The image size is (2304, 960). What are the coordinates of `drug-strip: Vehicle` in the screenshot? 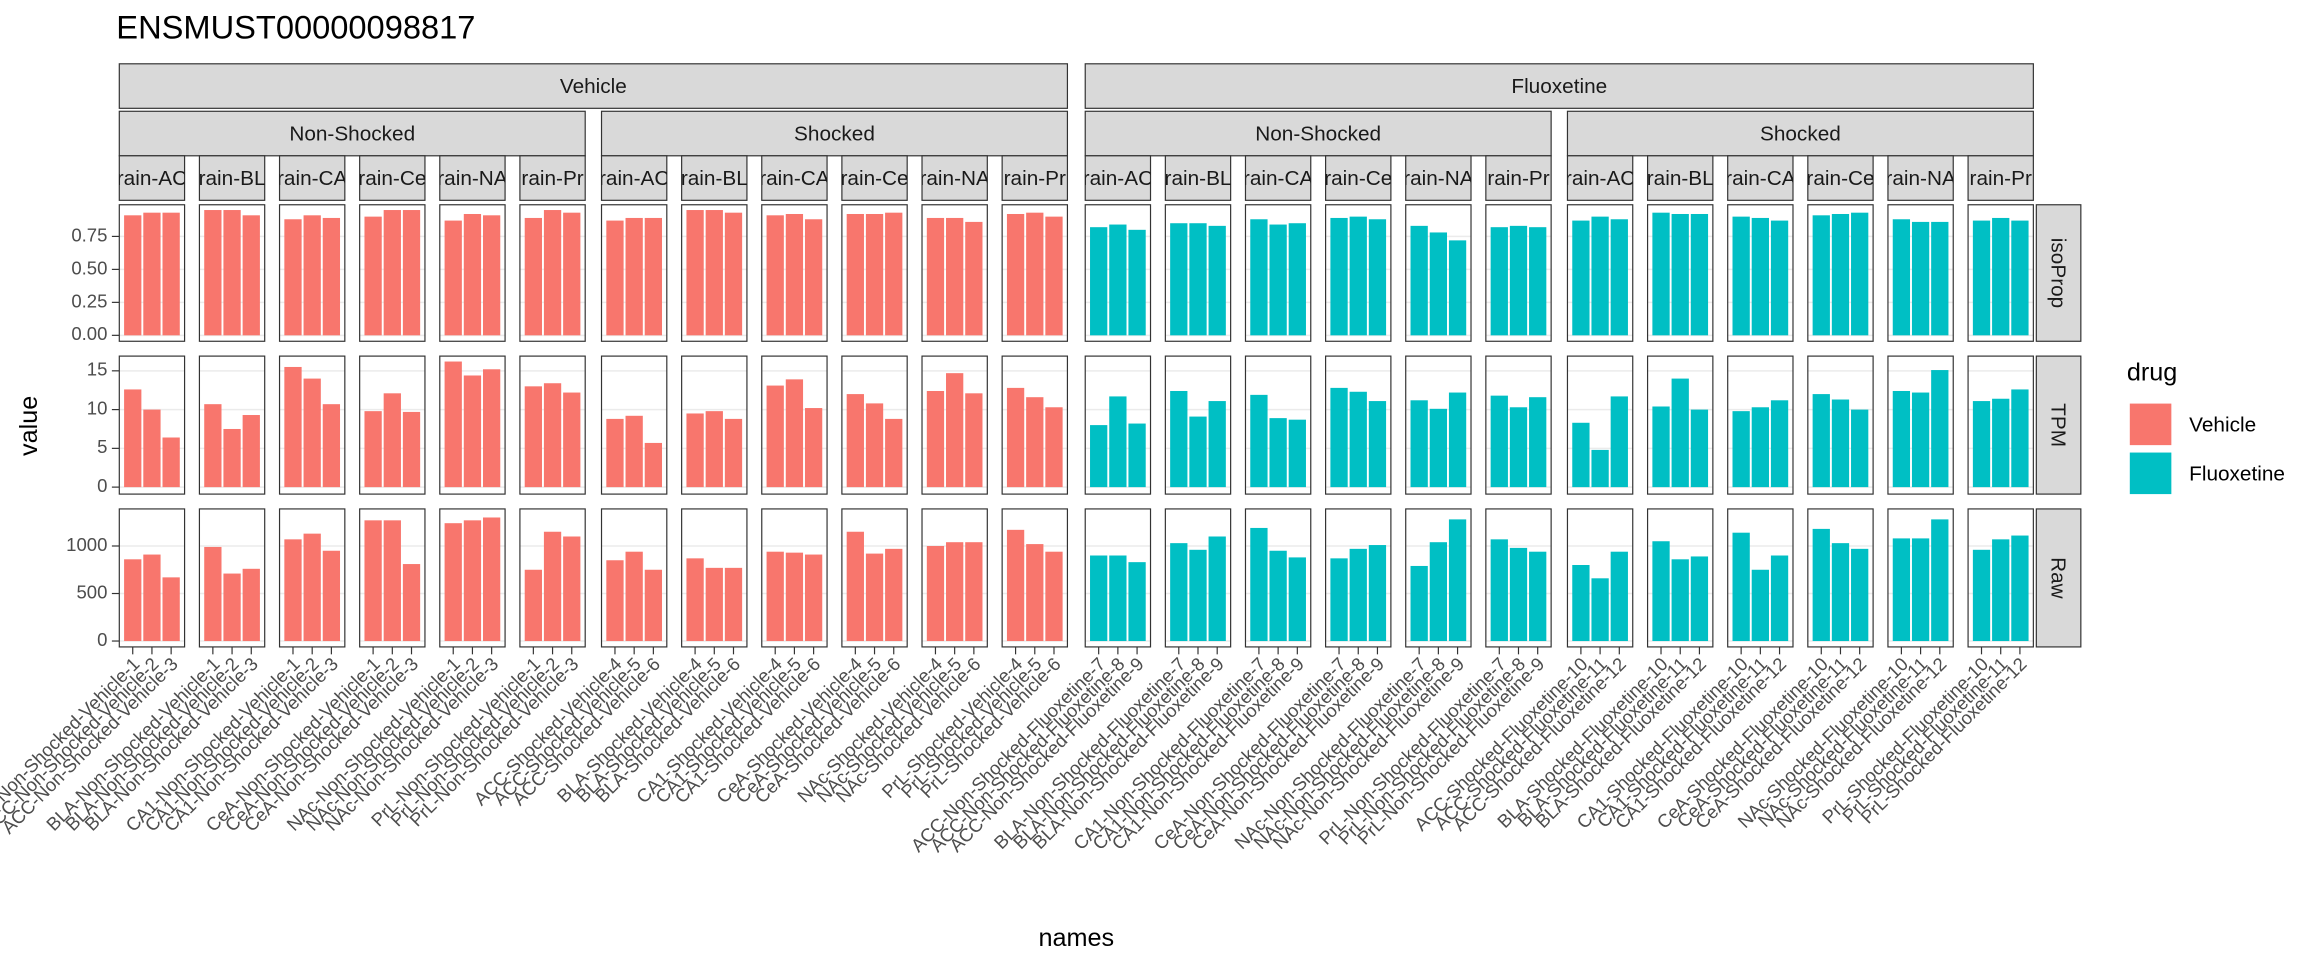 It's located at (593, 86).